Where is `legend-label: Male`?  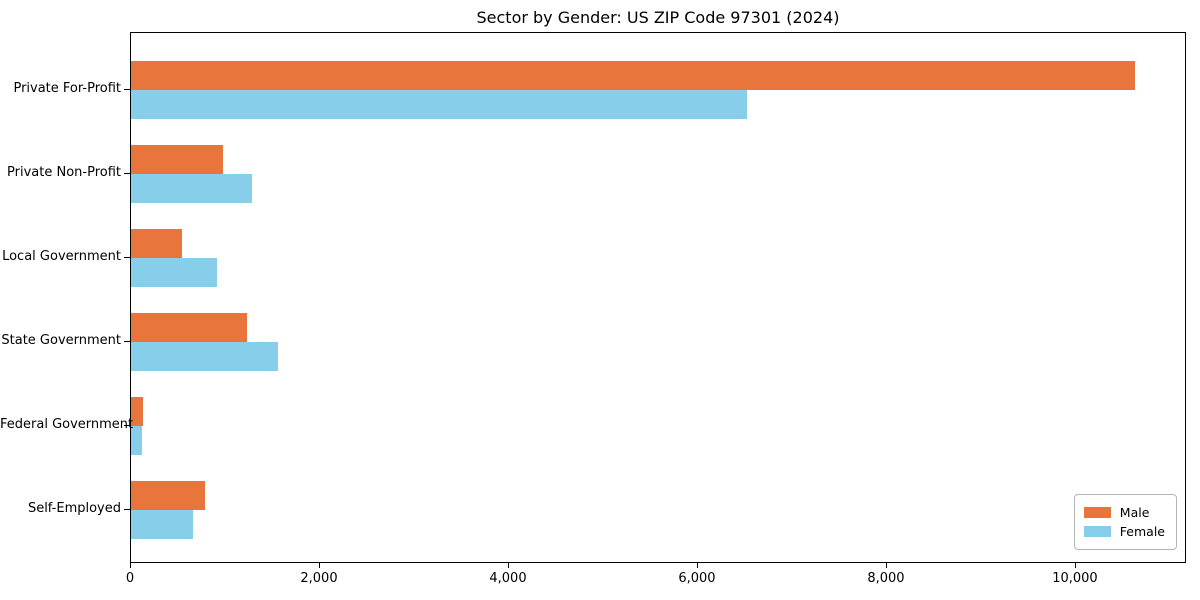 legend-label: Male is located at coordinates (1134, 512).